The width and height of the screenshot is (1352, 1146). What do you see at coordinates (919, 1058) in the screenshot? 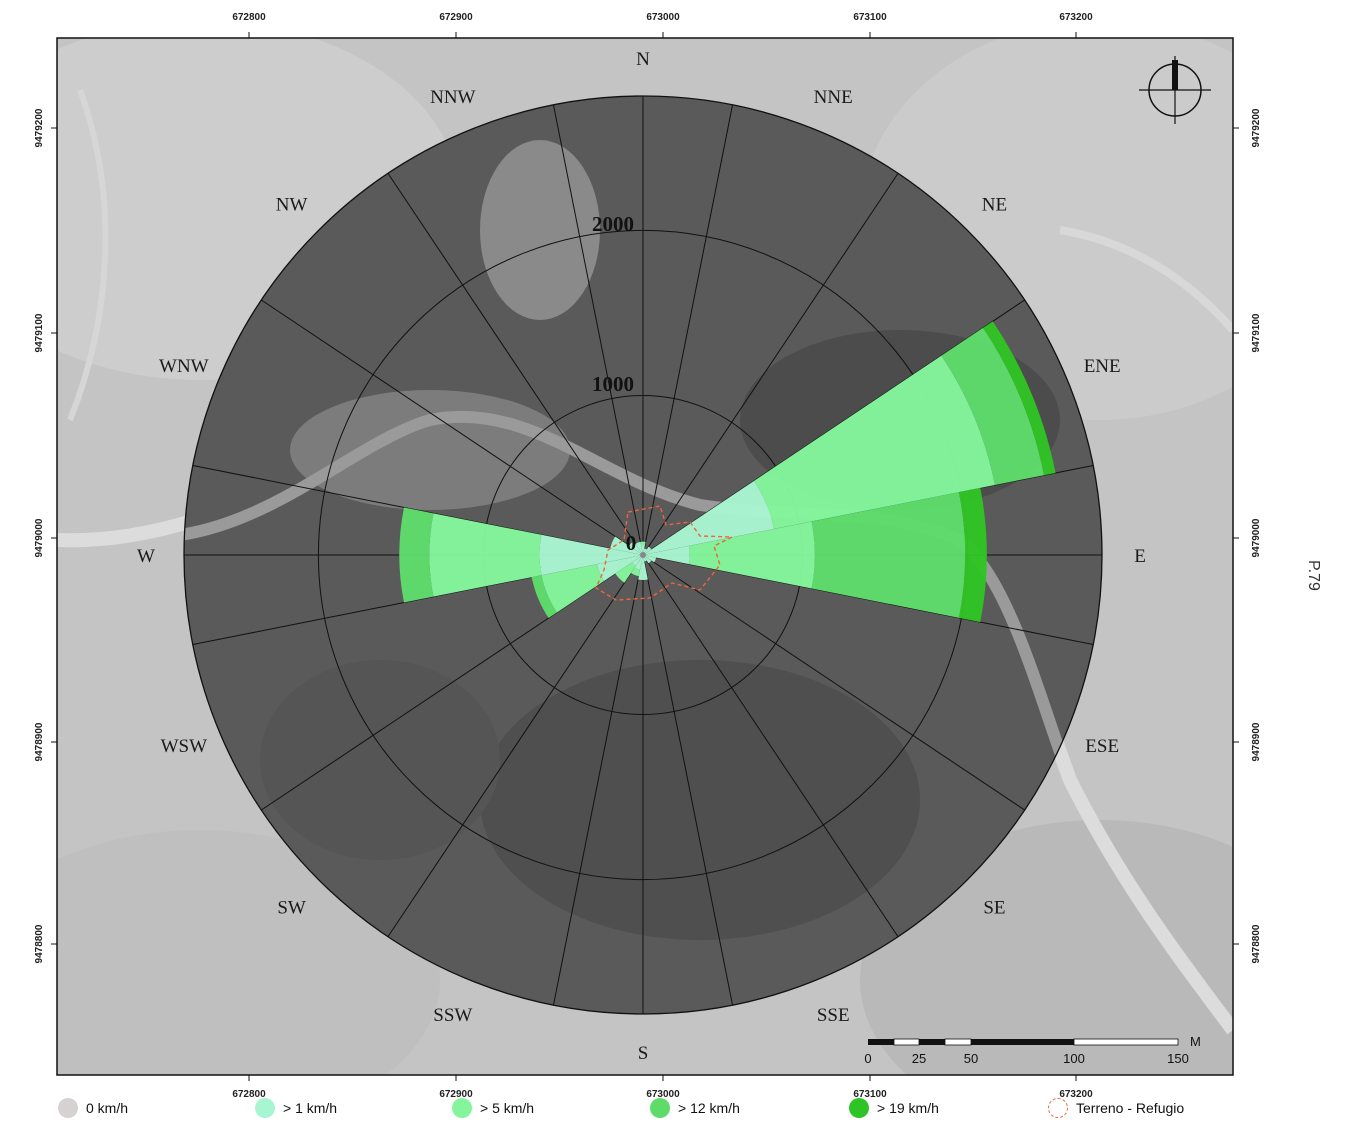
I see `scale-tick-label: 25` at bounding box center [919, 1058].